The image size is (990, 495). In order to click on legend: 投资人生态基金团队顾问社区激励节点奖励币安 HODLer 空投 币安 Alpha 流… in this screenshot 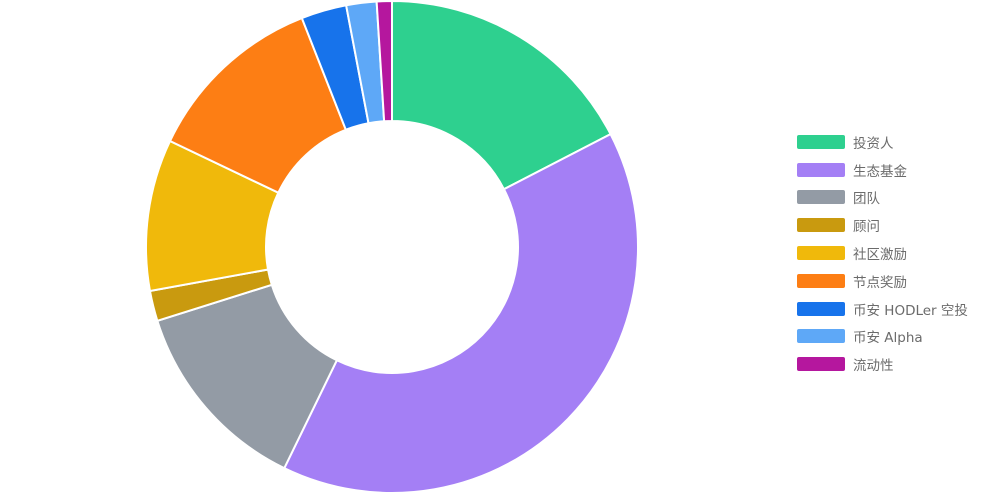, I will do `click(892, 253)`.